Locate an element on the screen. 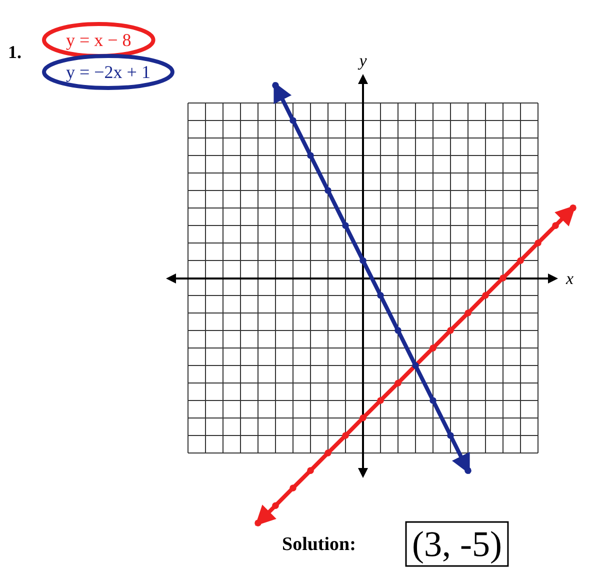  text: Solution: is located at coordinates (319, 544).